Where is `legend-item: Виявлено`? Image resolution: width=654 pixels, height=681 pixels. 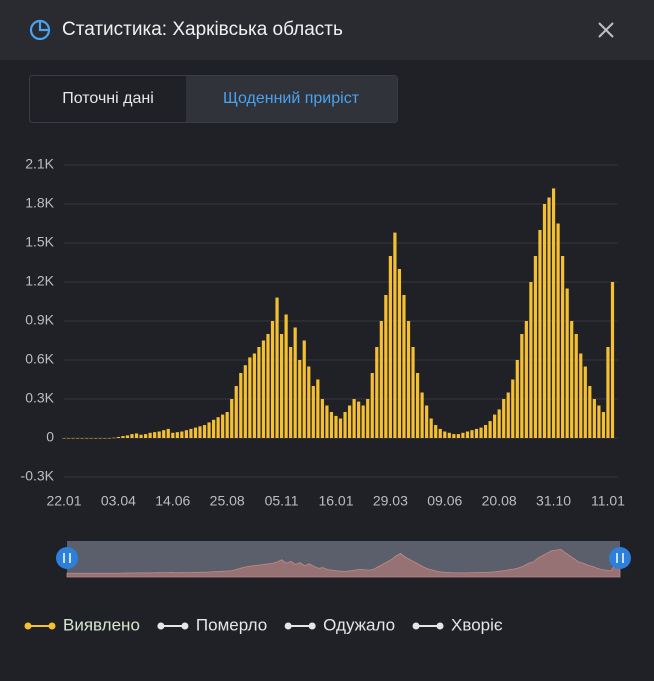 legend-item: Виявлено is located at coordinates (82, 624).